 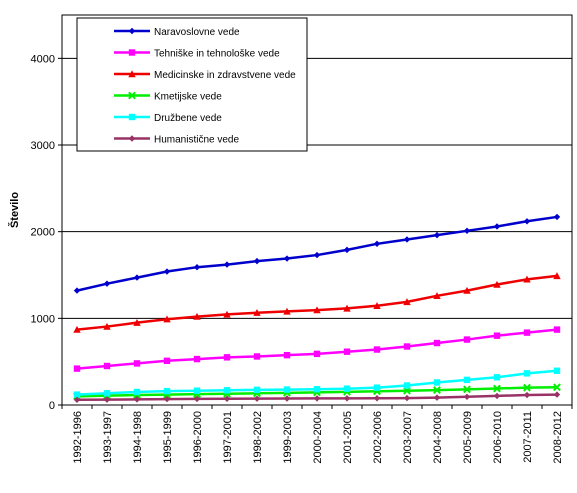 I want to click on x-tick-label: 2007-2011, so click(x=528, y=437).